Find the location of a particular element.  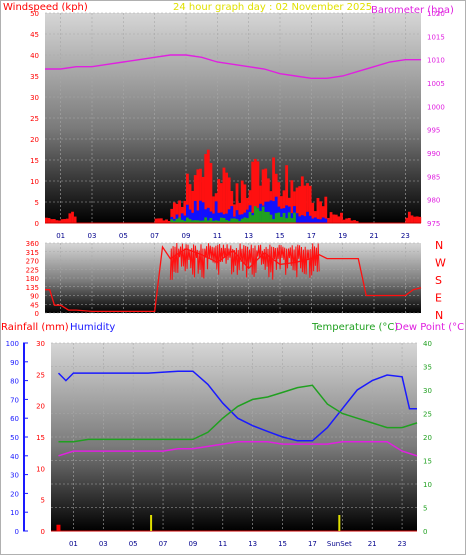

rainfall-y-tick-label: 10 is located at coordinates (40, 469).